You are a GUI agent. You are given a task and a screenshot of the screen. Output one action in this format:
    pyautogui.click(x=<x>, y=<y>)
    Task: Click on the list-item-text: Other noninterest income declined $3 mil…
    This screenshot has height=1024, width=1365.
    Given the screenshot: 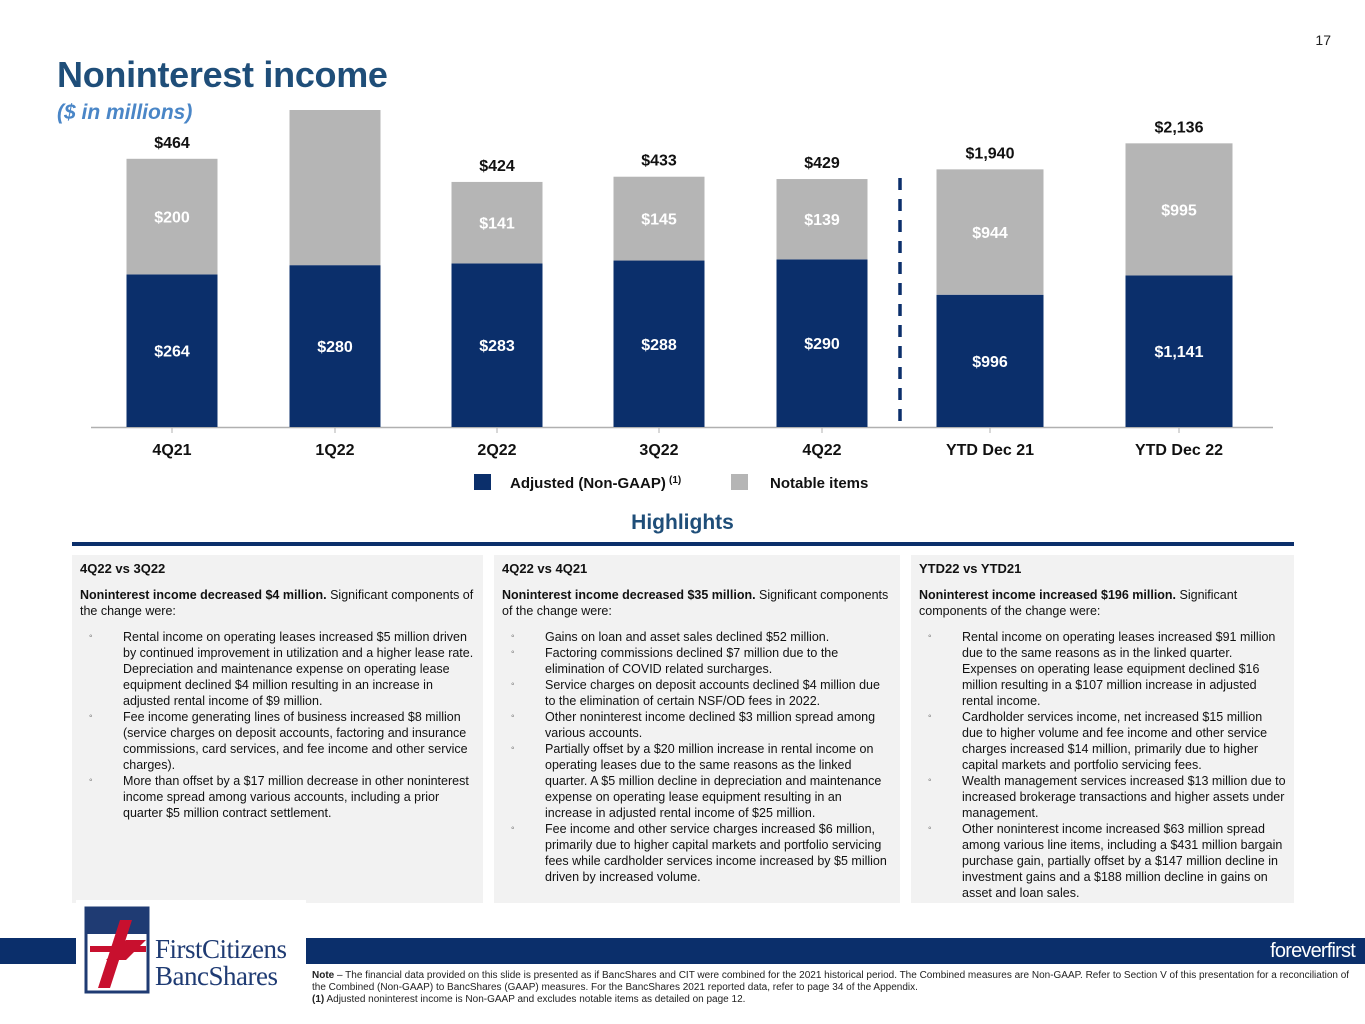 What is the action you would take?
    pyautogui.click(x=710, y=725)
    